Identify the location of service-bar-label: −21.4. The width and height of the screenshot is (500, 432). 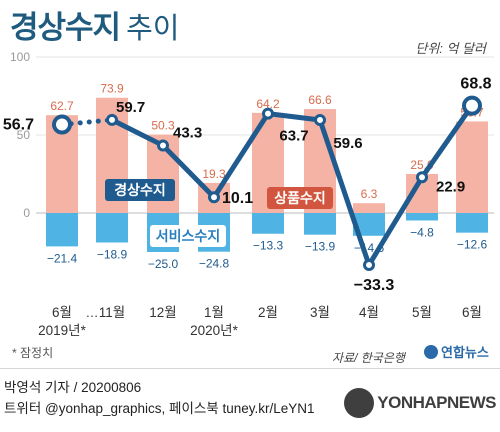
(62, 258).